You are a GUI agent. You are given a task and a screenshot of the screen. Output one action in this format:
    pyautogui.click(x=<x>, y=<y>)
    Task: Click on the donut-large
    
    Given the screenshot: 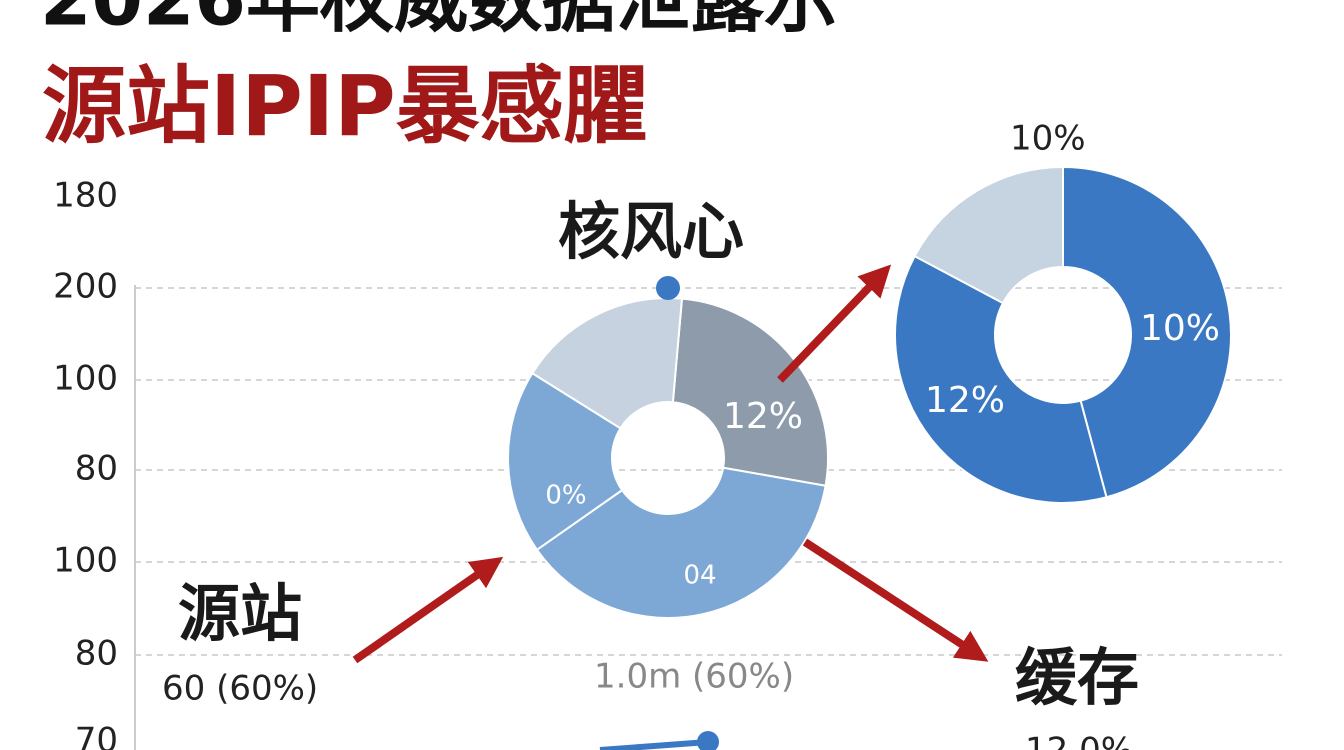 What is the action you would take?
    pyautogui.click(x=1063, y=334)
    